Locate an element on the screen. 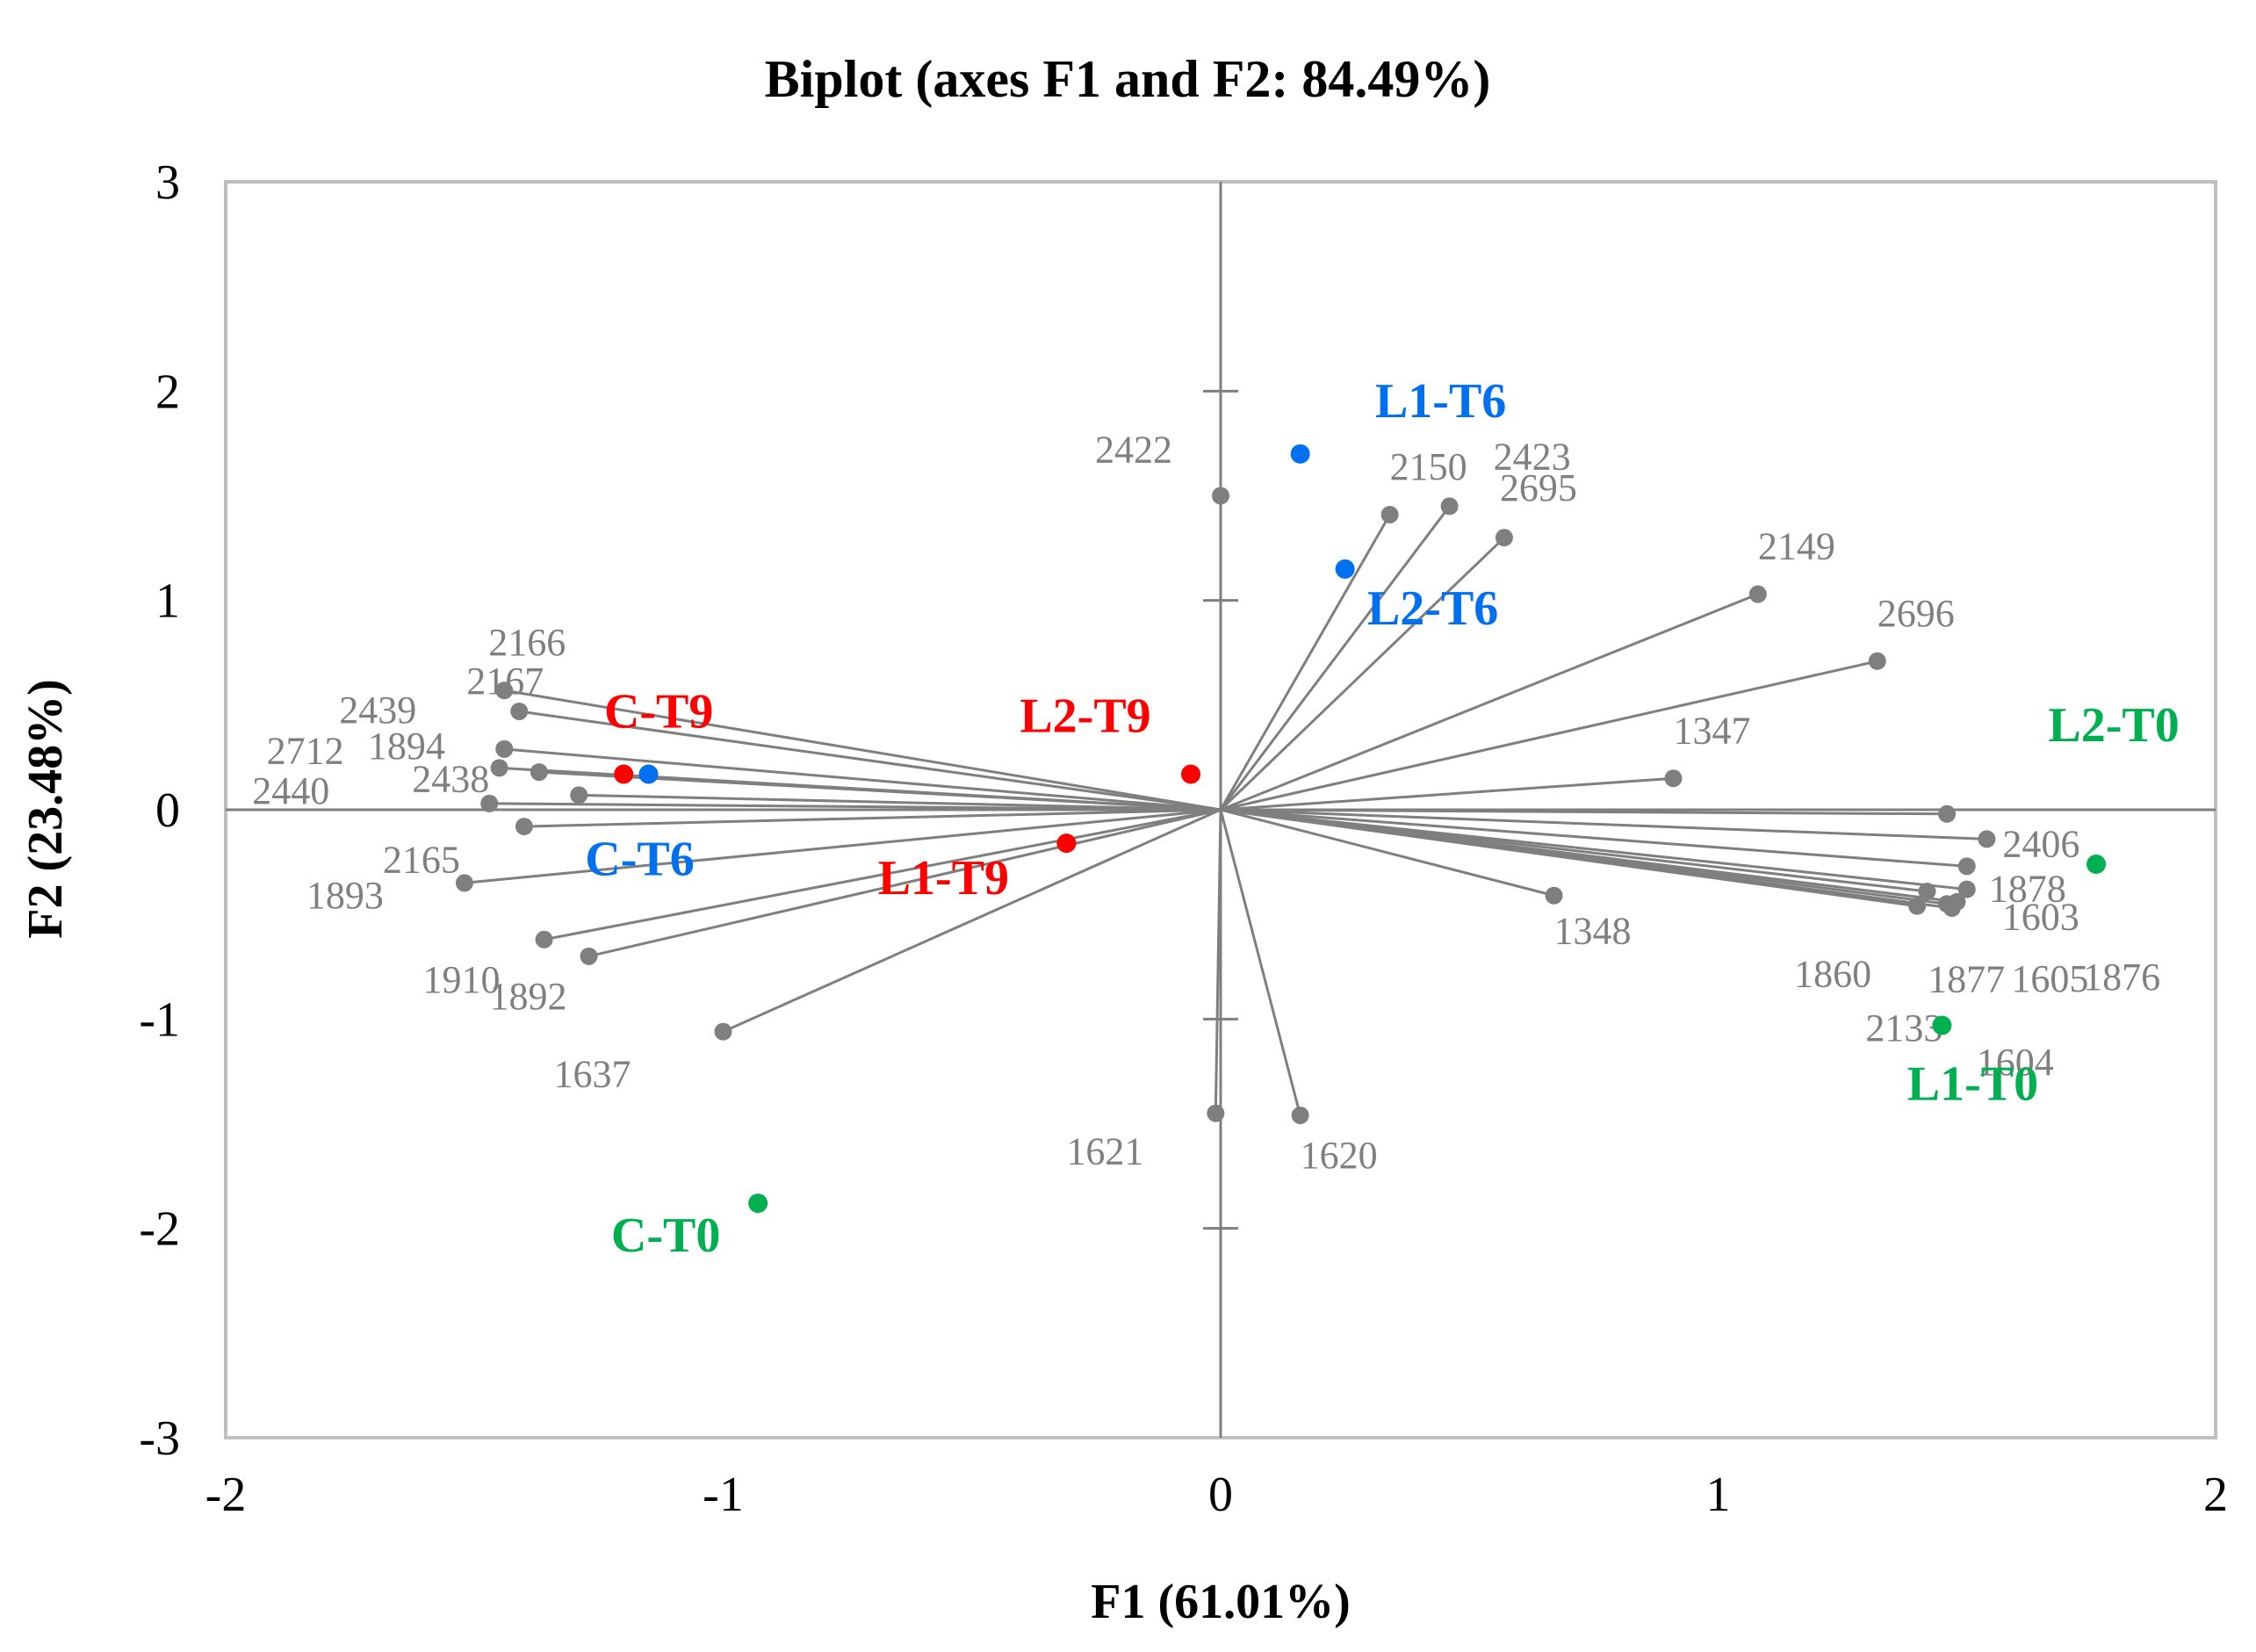  variable-label-2133: 2133 is located at coordinates (1903, 1028).